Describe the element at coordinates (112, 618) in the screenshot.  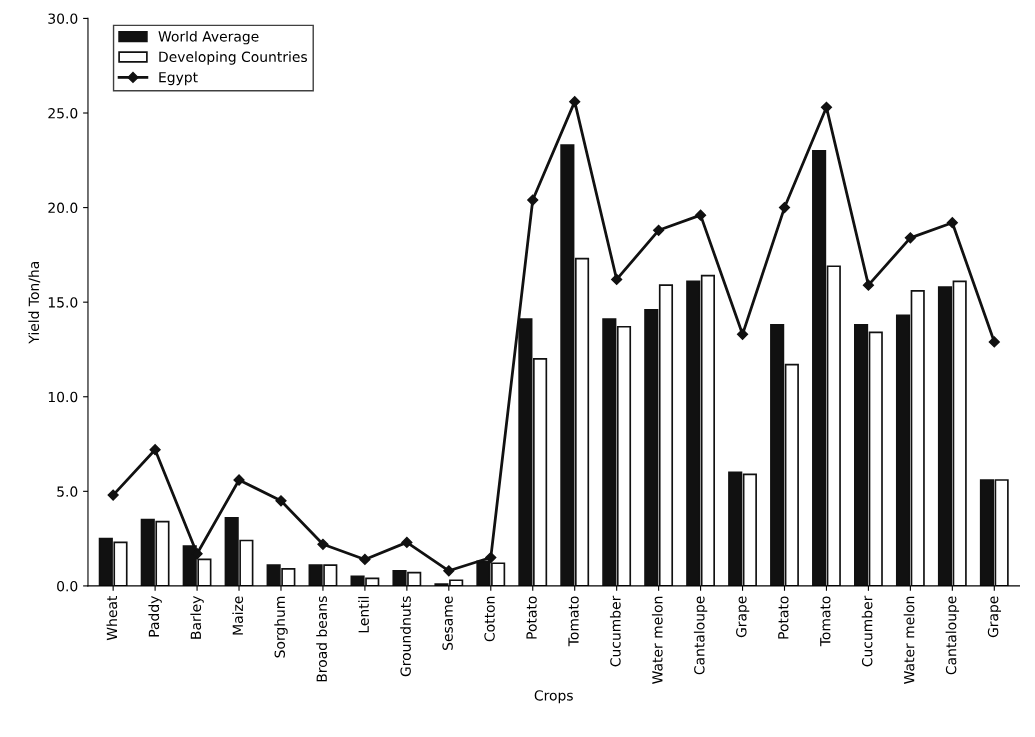
I see `x-tick-label: Wheat` at that location.